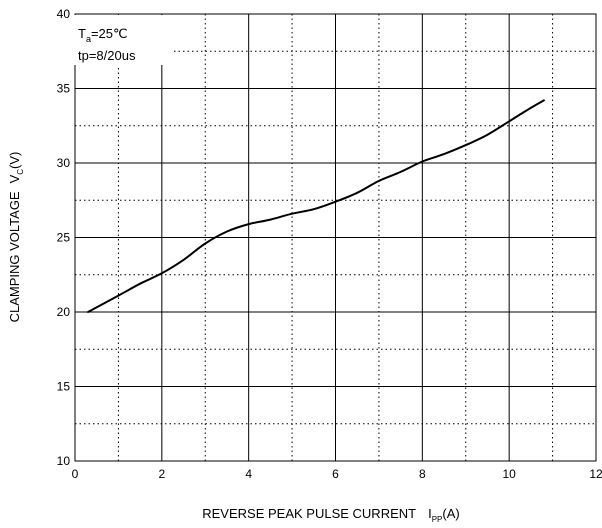  I want to click on x-tick-label: 12, so click(595, 474).